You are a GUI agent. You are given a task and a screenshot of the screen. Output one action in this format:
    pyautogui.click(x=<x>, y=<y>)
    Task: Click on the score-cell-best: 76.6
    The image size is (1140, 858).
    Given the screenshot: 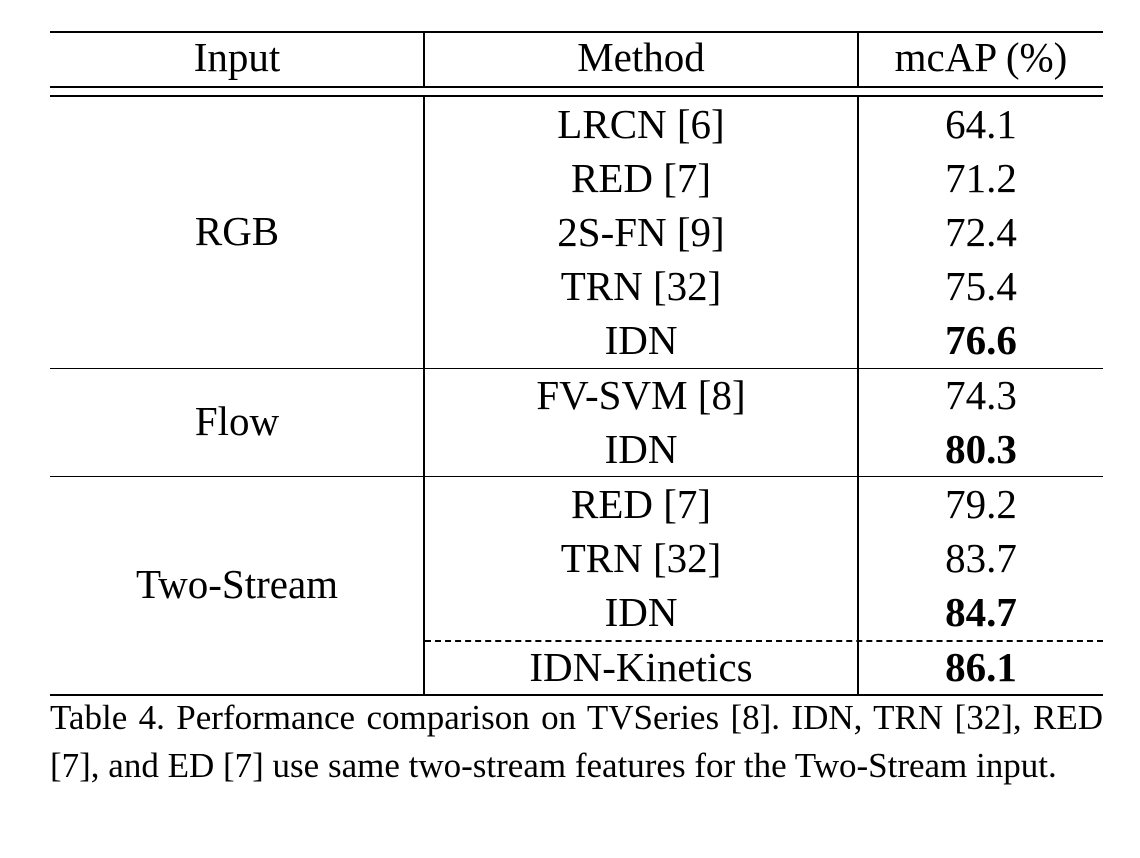 What is the action you would take?
    pyautogui.click(x=981, y=340)
    